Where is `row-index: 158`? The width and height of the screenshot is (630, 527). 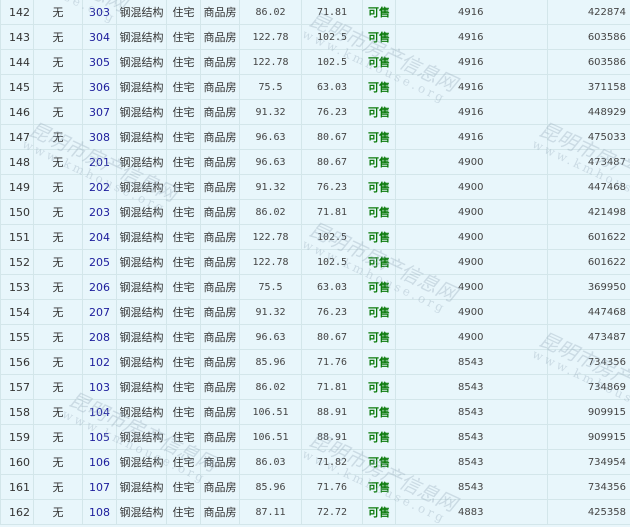
row-index: 158 is located at coordinates (17, 412).